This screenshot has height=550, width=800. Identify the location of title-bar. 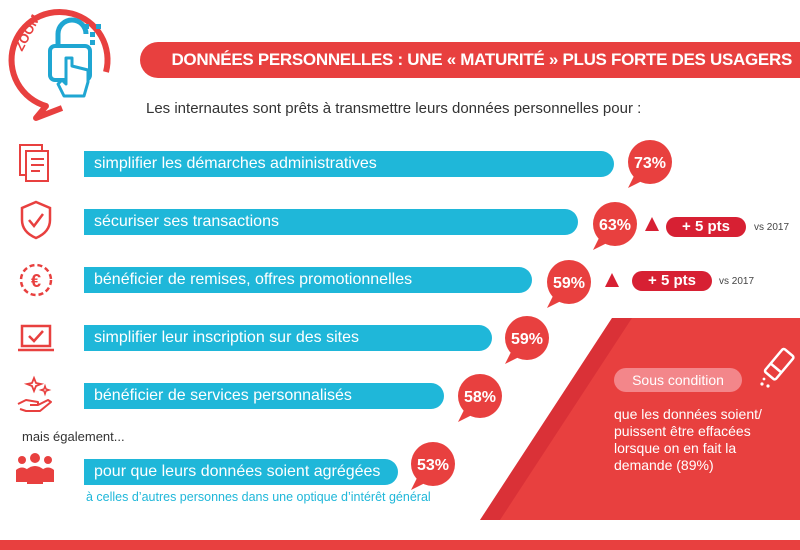
(470, 60).